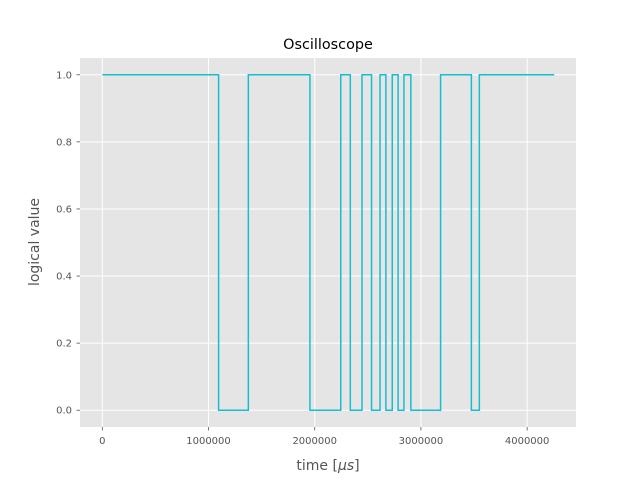  What do you see at coordinates (64, 411) in the screenshot?
I see `y-tick-label: 0.0` at bounding box center [64, 411].